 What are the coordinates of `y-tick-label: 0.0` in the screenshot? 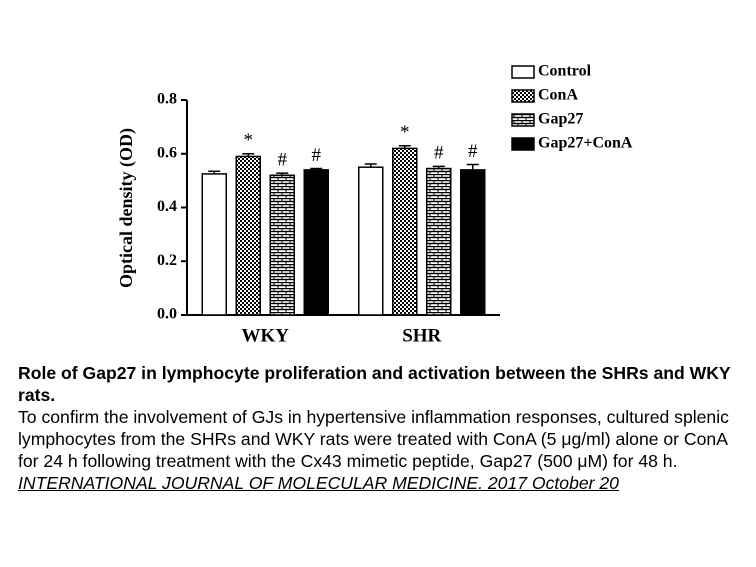 It's located at (167, 314).